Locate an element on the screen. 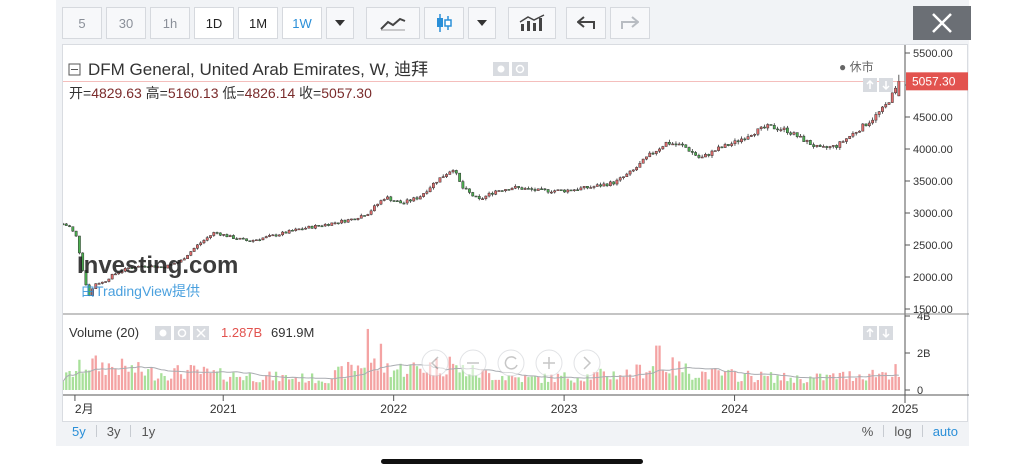 This screenshot has width=1024, height=474. range-3y-button: 3y is located at coordinates (113, 431).